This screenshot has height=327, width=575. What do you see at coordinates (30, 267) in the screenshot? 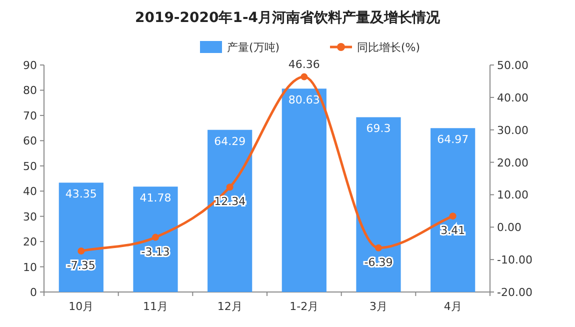
I see `y-tick-label: 10` at bounding box center [30, 267].